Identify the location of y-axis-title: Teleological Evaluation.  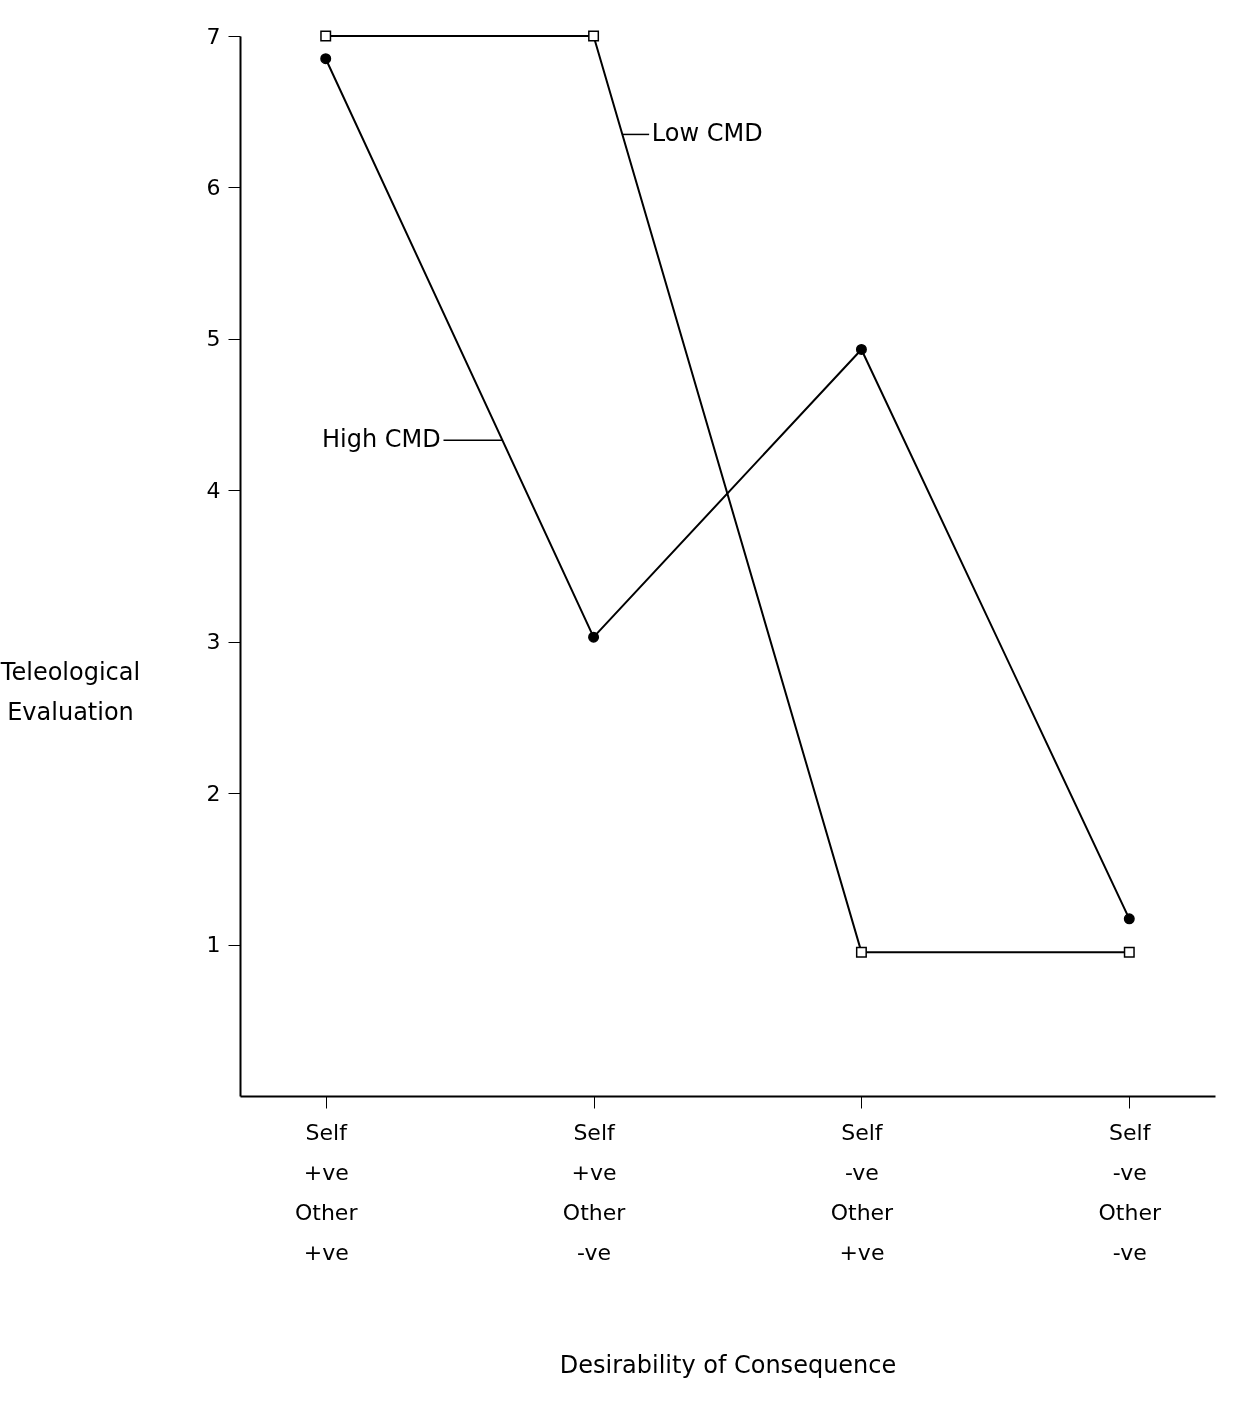
(70, 691).